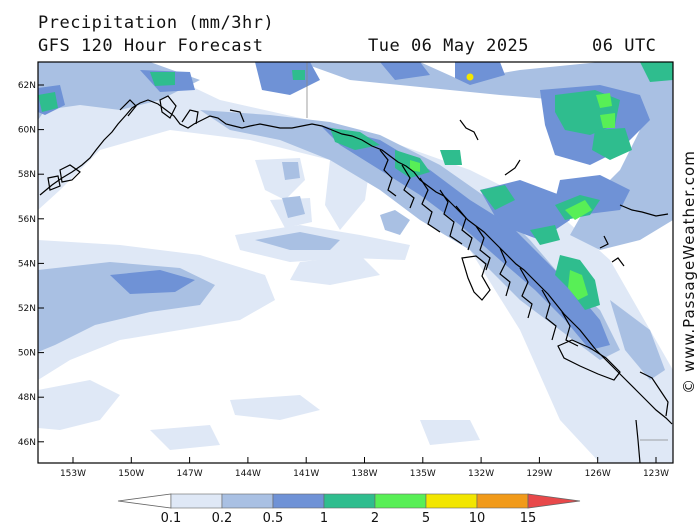  I want to click on lon-tick-label: 150W, so click(131, 474).